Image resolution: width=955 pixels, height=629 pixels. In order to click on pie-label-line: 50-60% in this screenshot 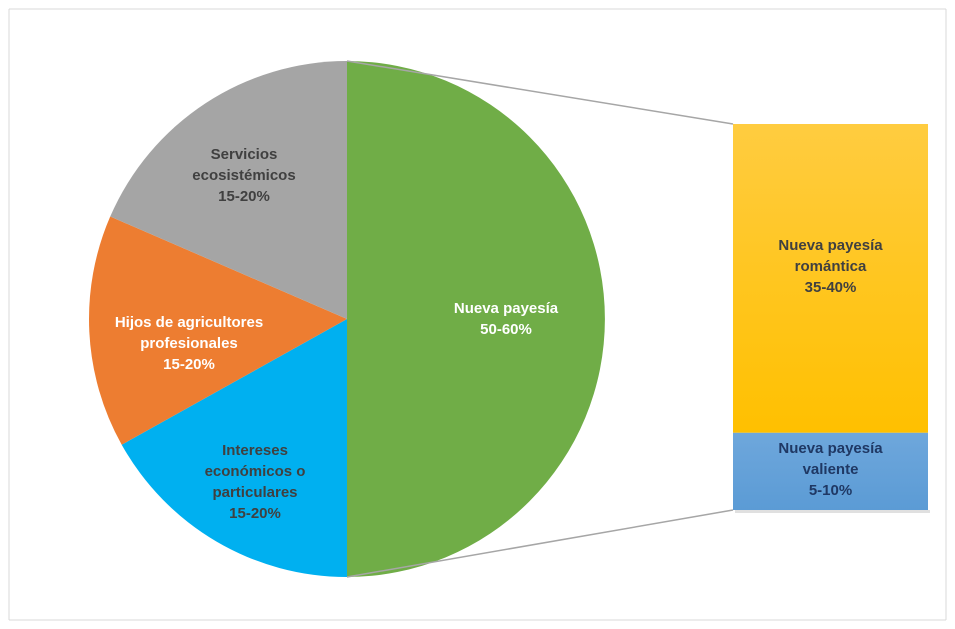, I will do `click(506, 329)`.